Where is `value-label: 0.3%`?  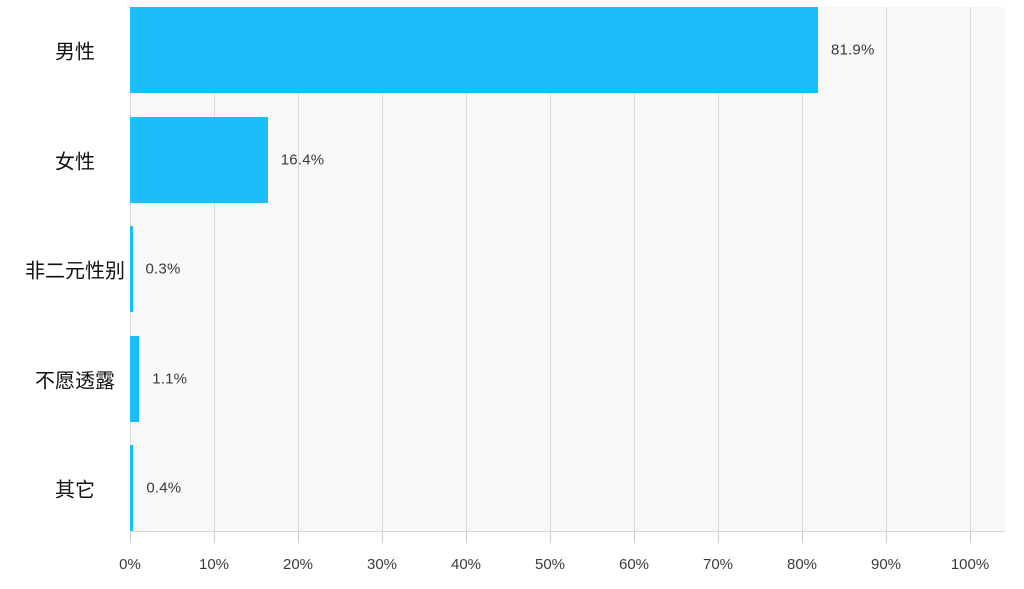
value-label: 0.3% is located at coordinates (163, 269).